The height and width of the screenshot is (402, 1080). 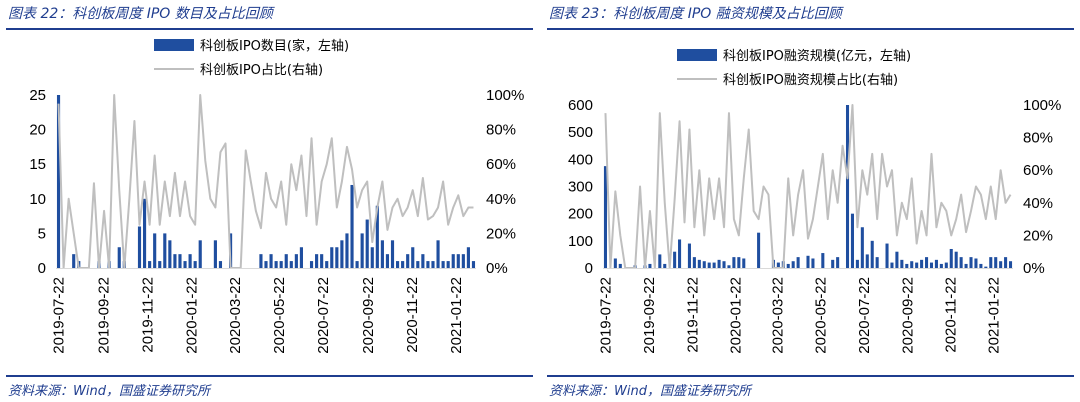 What do you see at coordinates (261, 70) in the screenshot?
I see `legend-line-label: 科创板IPO占比(右轴)` at bounding box center [261, 70].